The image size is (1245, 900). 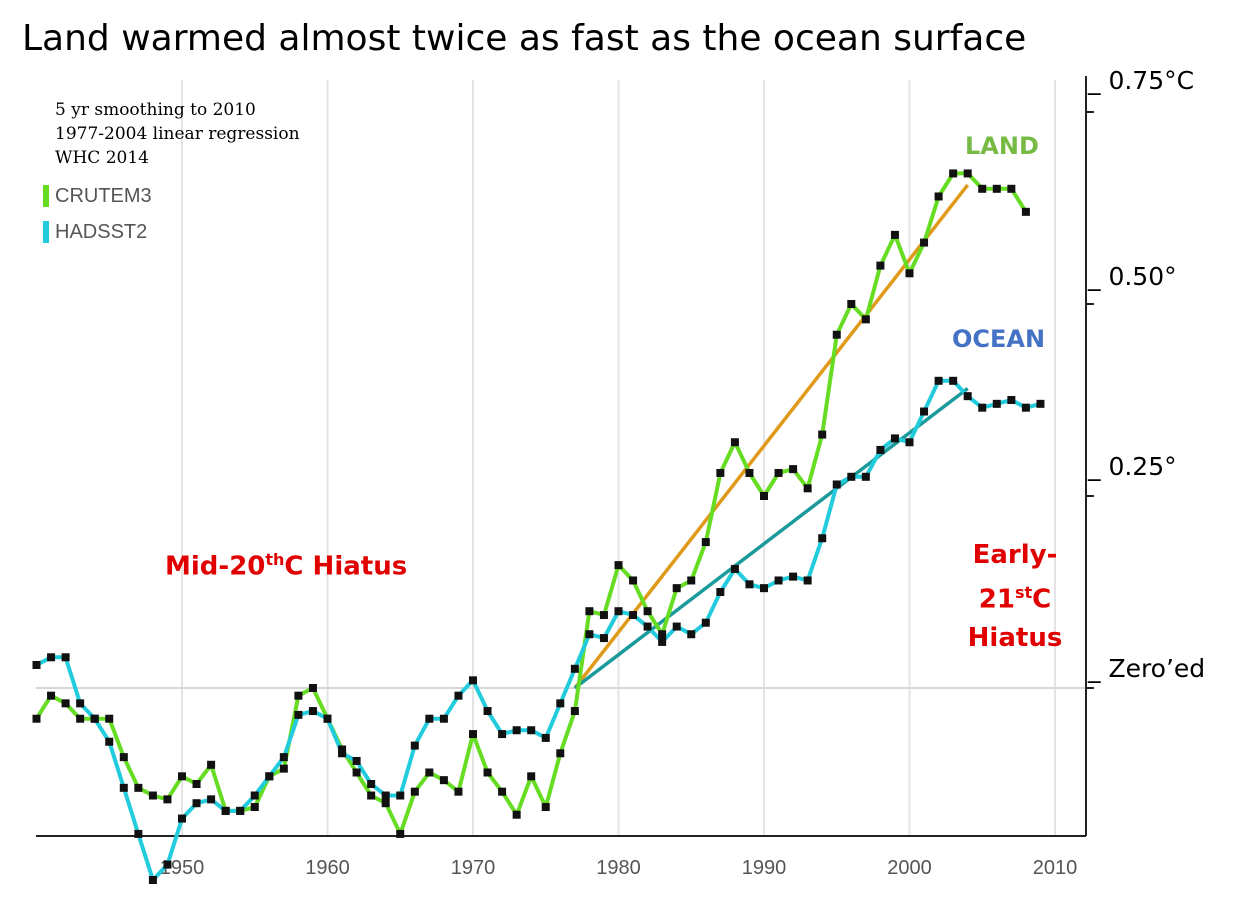 I want to click on y-tick-label-075: _ 0.75°C, so click(x=1141, y=80).